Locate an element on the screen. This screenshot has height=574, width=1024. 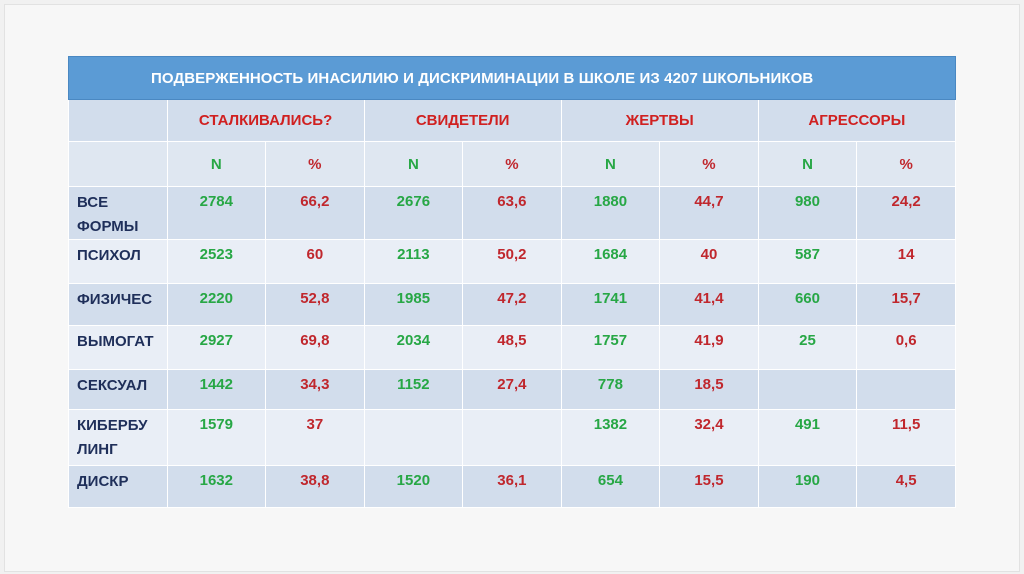
percent-cell: 4,5 is located at coordinates (906, 486).